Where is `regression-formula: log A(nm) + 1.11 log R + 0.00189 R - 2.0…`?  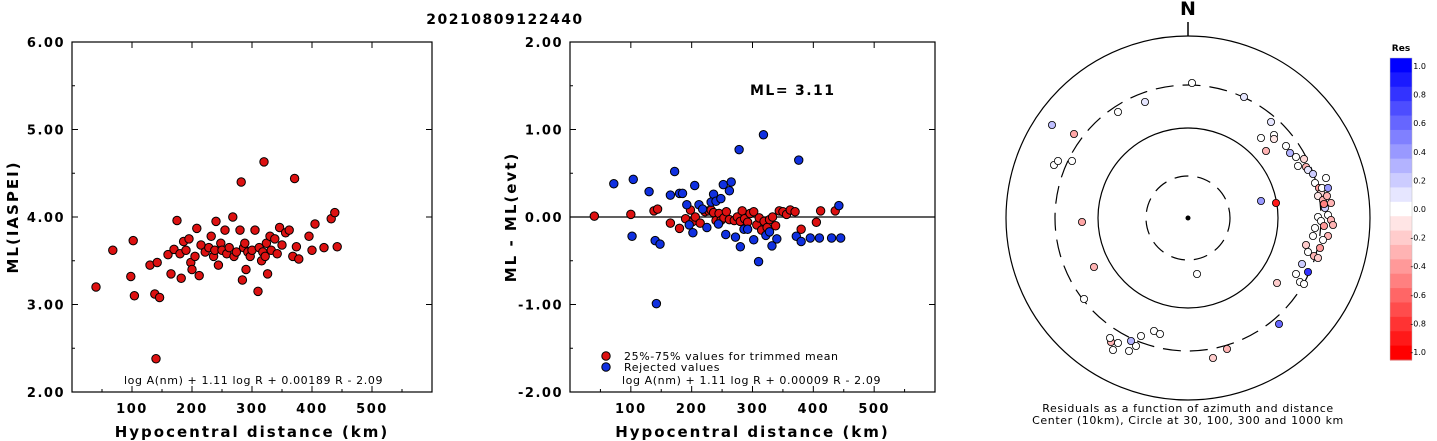 regression-formula: log A(nm) + 1.11 log R + 0.00189 R - 2.0… is located at coordinates (253, 380).